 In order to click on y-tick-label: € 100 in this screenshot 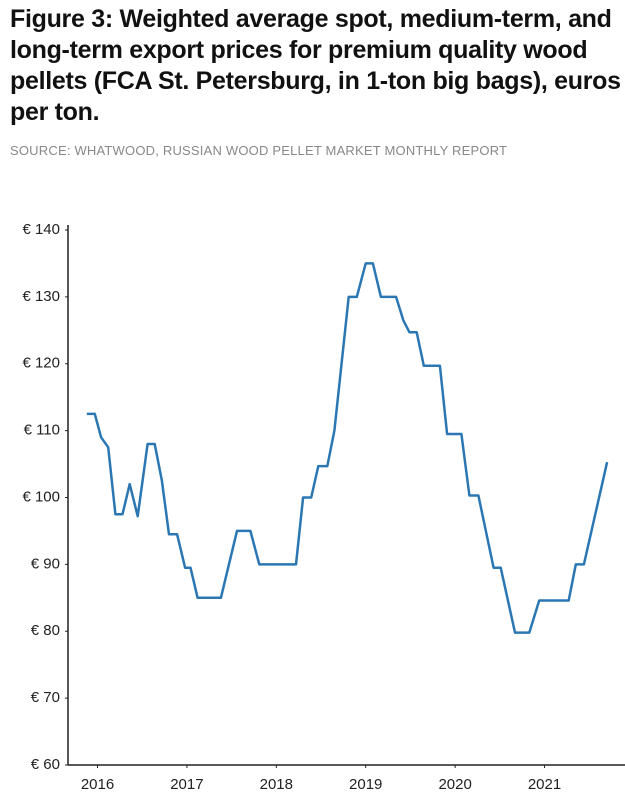, I will do `click(41, 496)`.